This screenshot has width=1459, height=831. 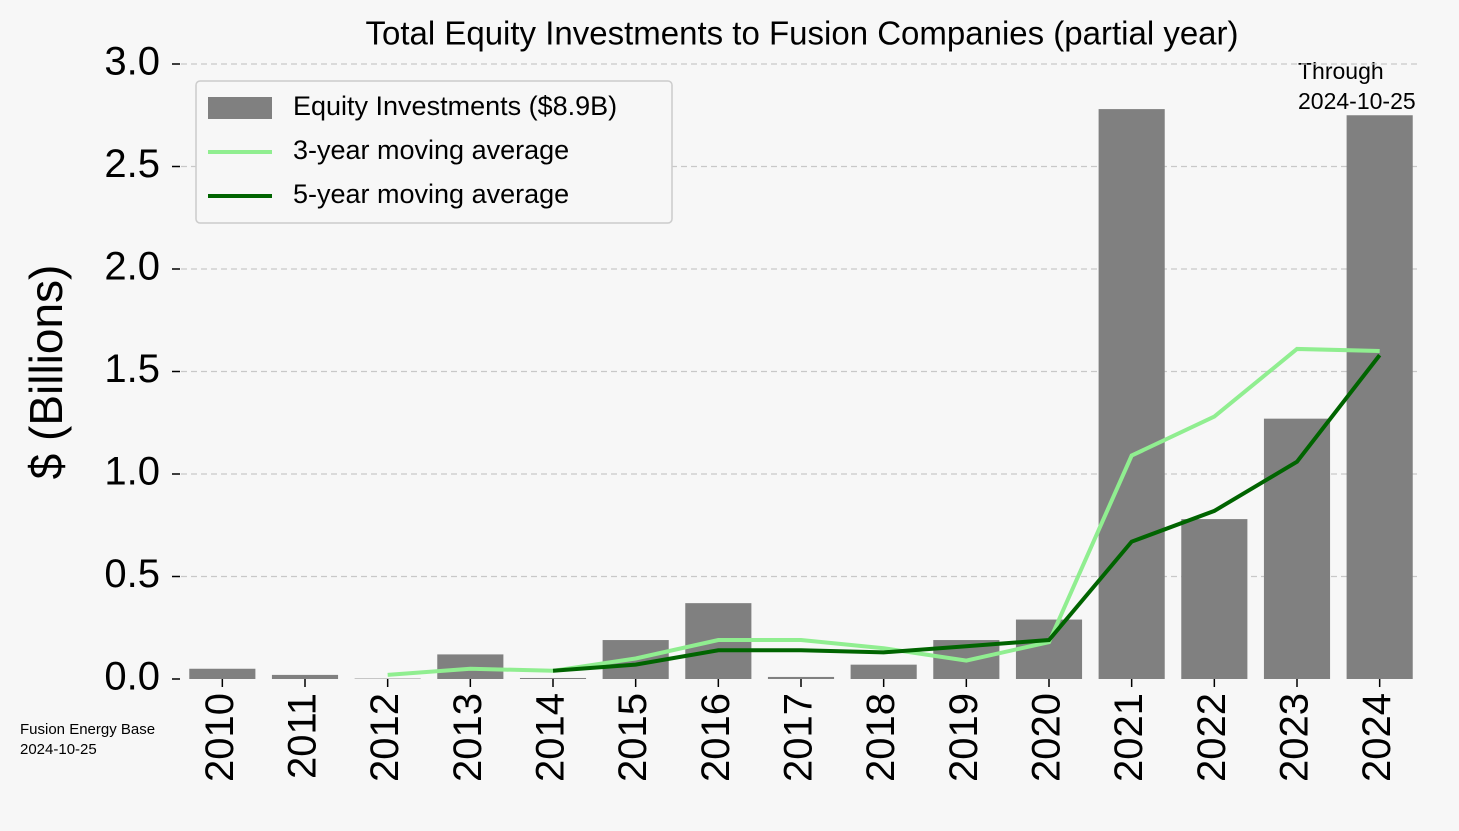 What do you see at coordinates (716, 737) in the screenshot?
I see `x-tick-label: 2016` at bounding box center [716, 737].